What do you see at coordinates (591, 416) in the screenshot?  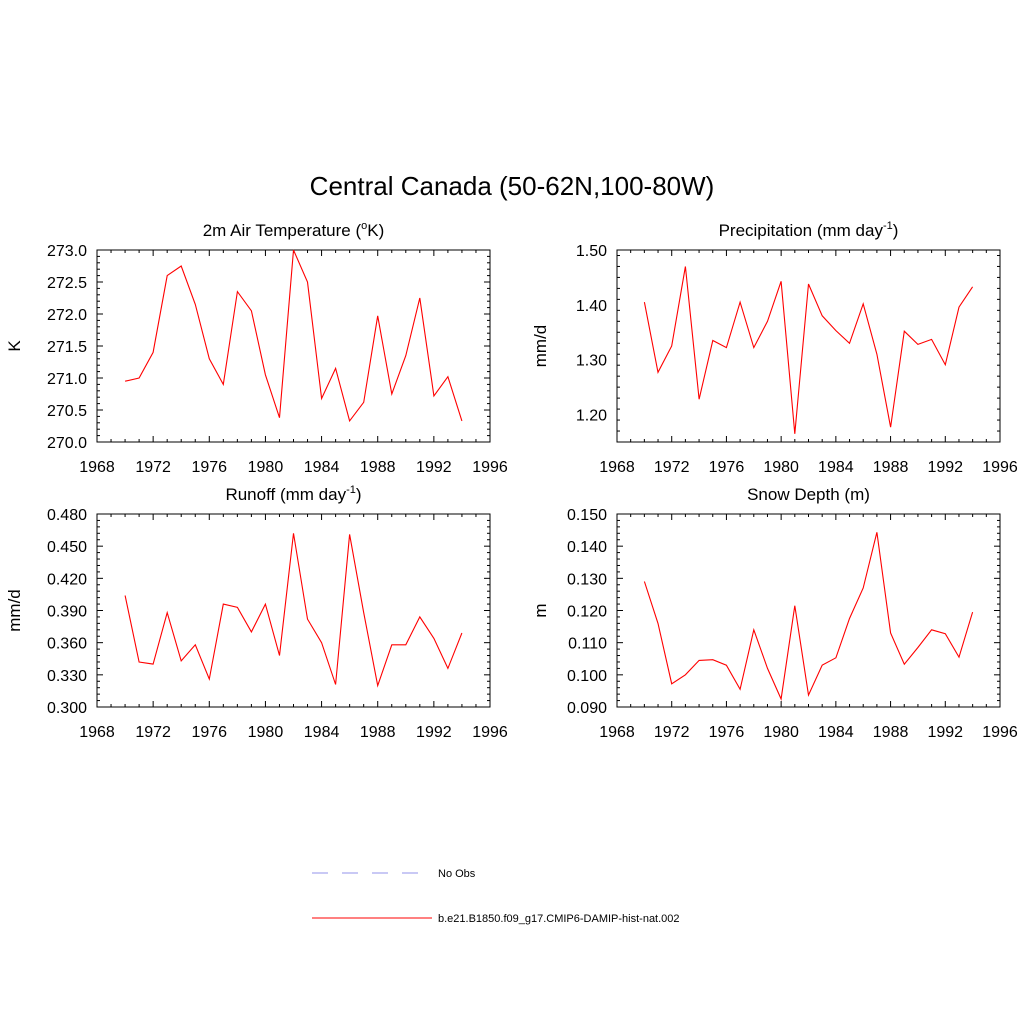 I see `y-tick-label: 1.20` at bounding box center [591, 416].